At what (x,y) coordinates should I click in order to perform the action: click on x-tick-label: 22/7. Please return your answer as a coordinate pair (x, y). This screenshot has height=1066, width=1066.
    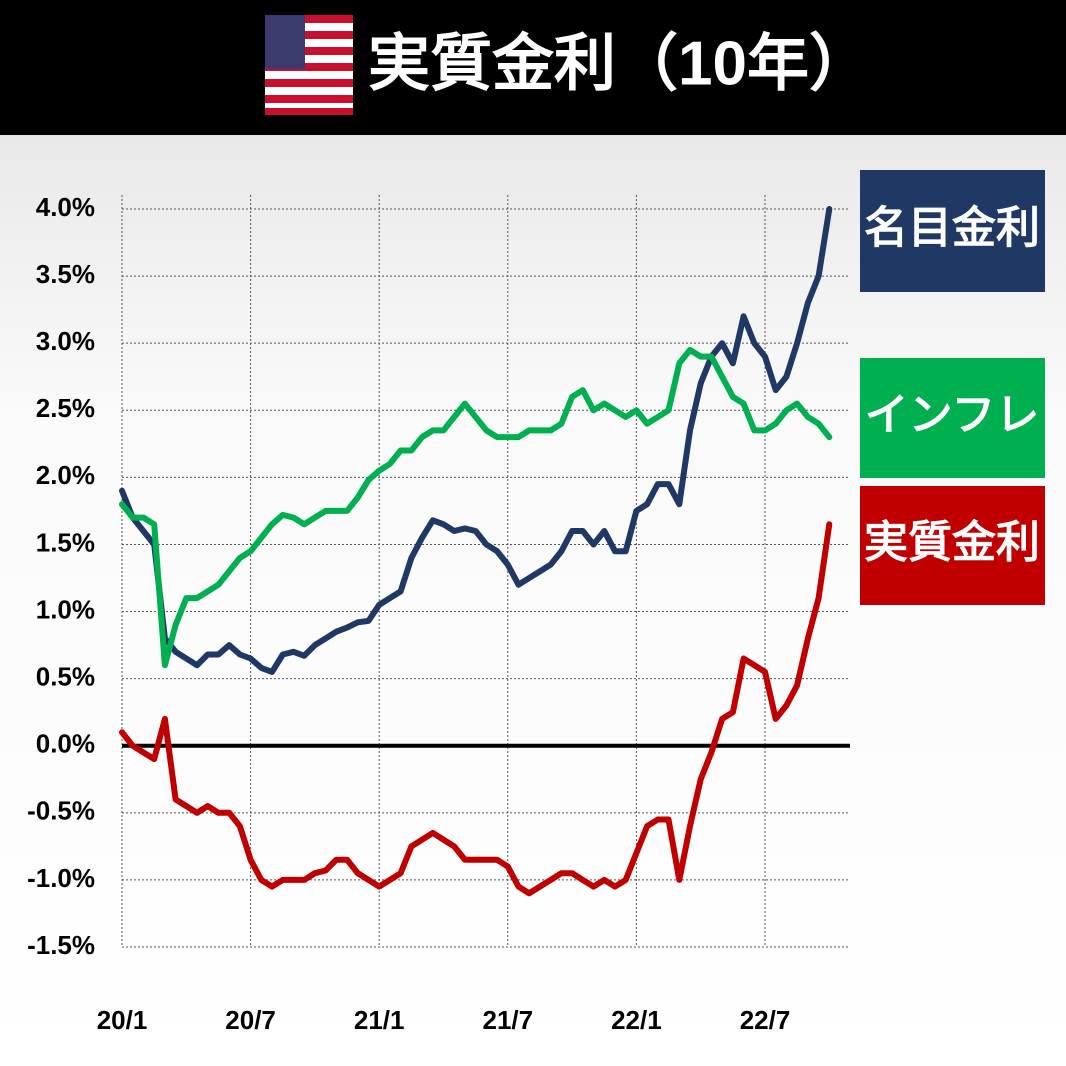
    Looking at the image, I should click on (765, 1020).